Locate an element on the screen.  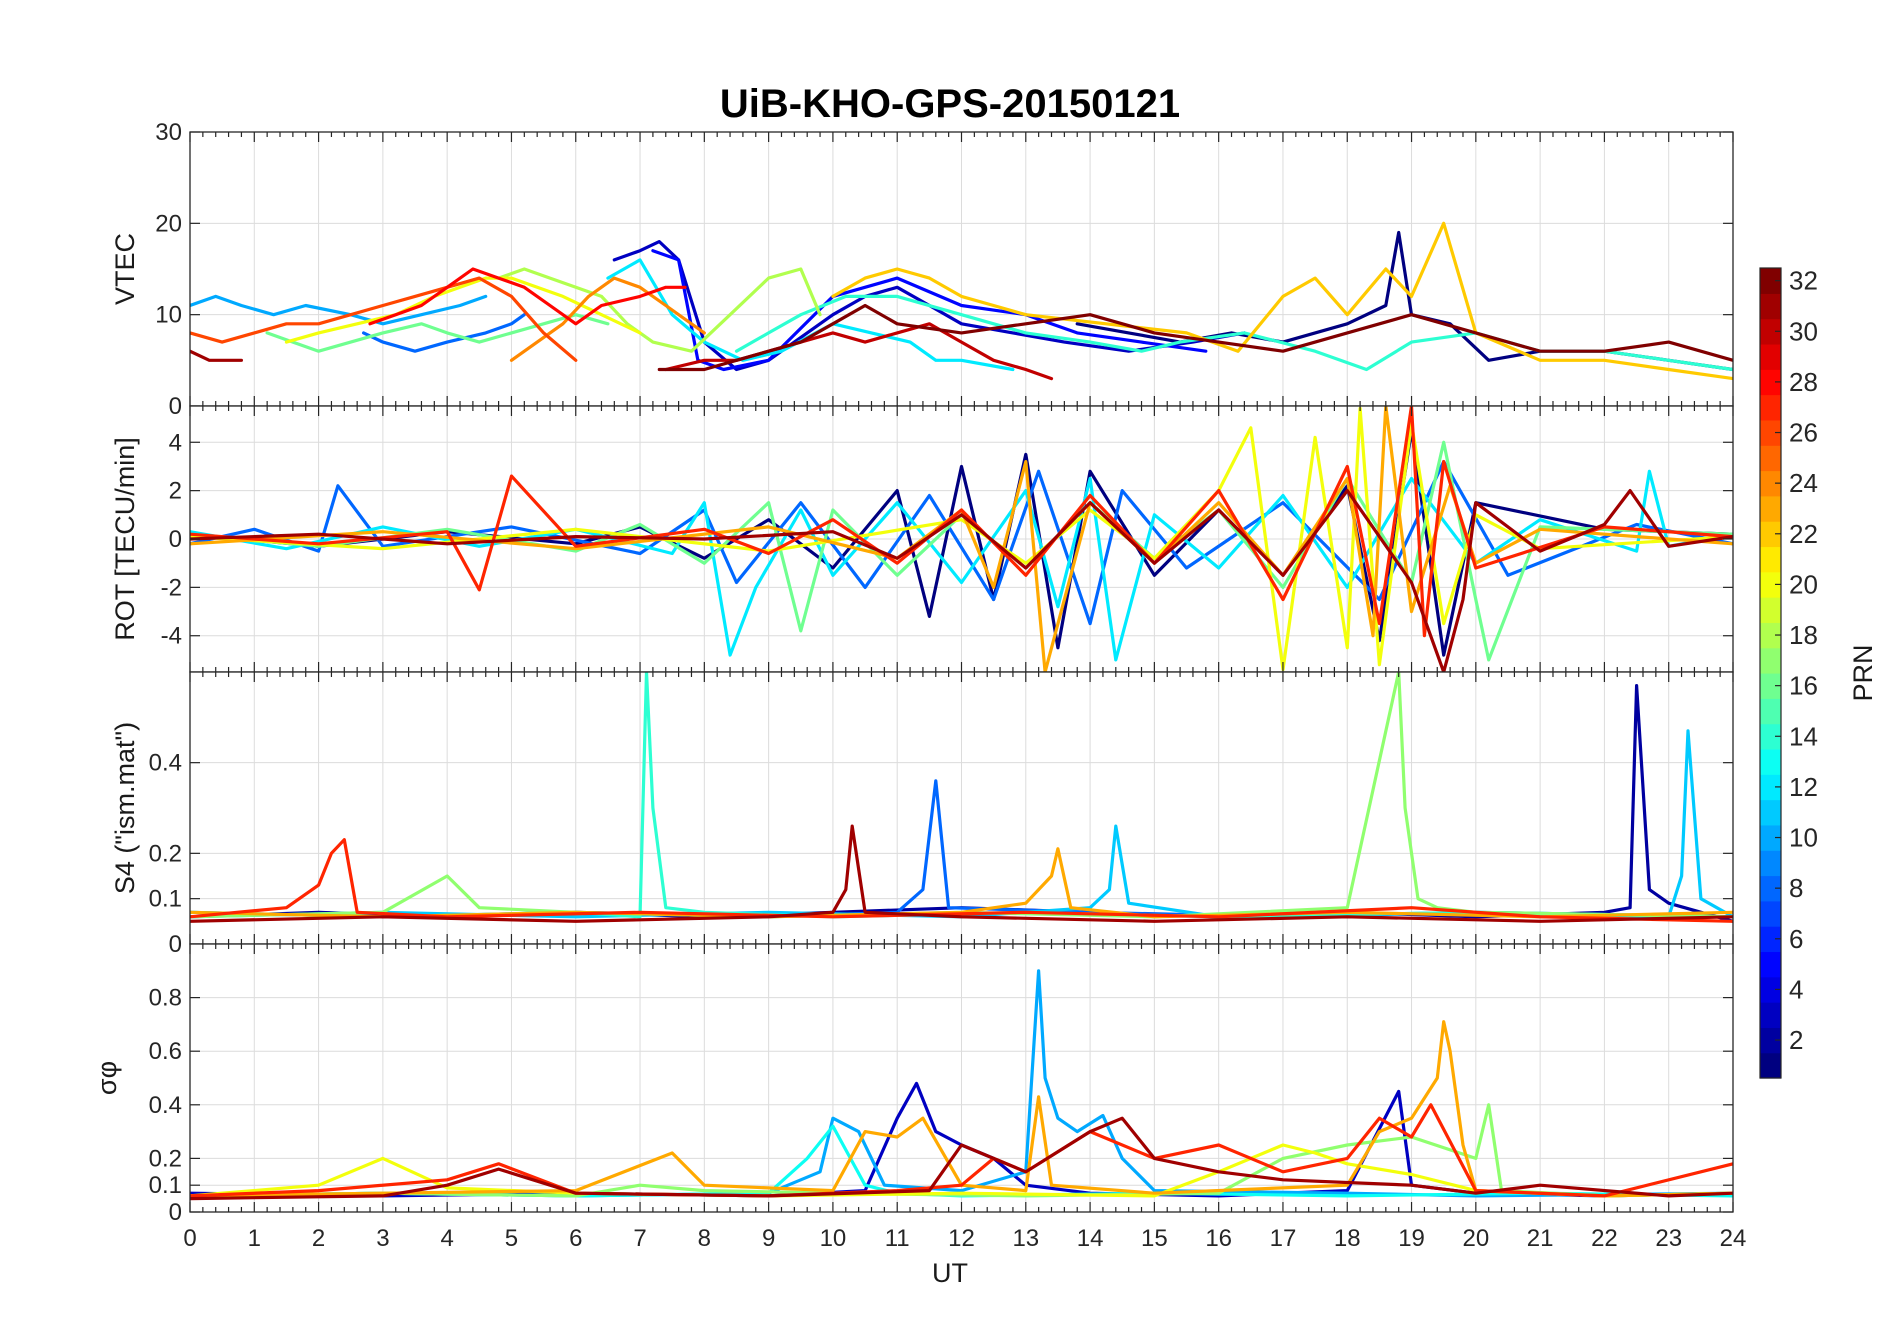
x-tick-label: 5 is located at coordinates (511, 1238).